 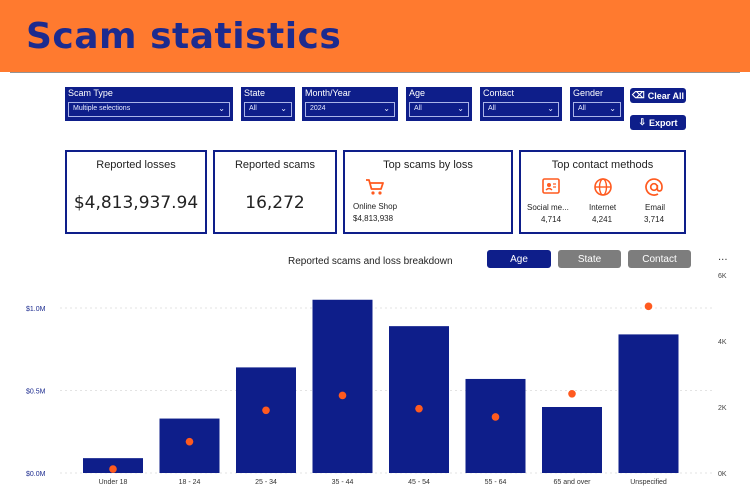 I want to click on filter-value: 2024, so click(x=318, y=108).